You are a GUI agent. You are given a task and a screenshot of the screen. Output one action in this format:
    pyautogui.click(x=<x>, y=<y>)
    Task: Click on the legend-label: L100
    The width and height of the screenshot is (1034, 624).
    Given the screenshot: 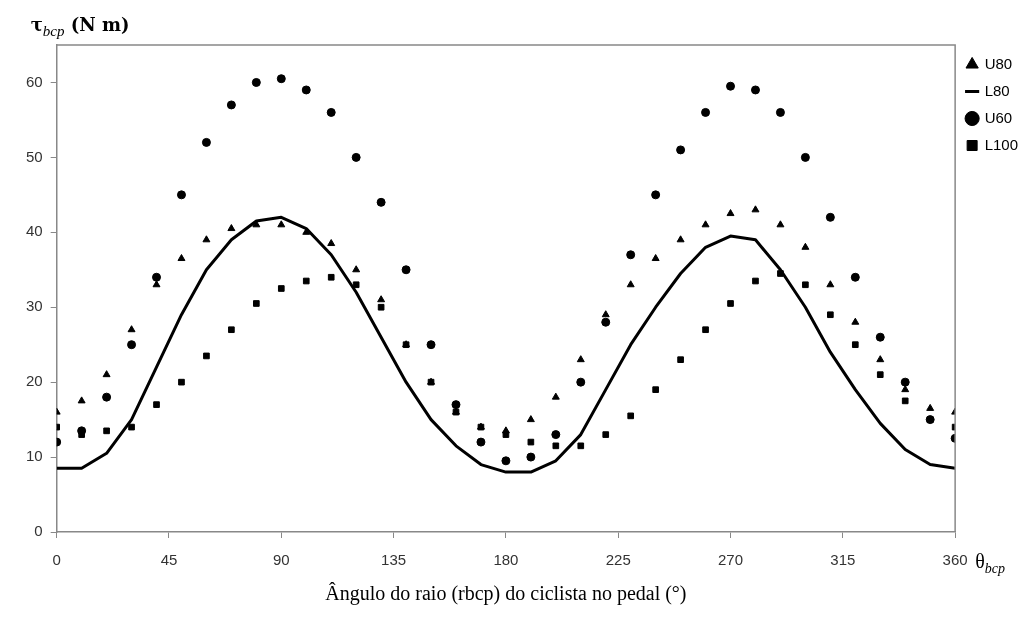 What is the action you would take?
    pyautogui.click(x=1001, y=144)
    